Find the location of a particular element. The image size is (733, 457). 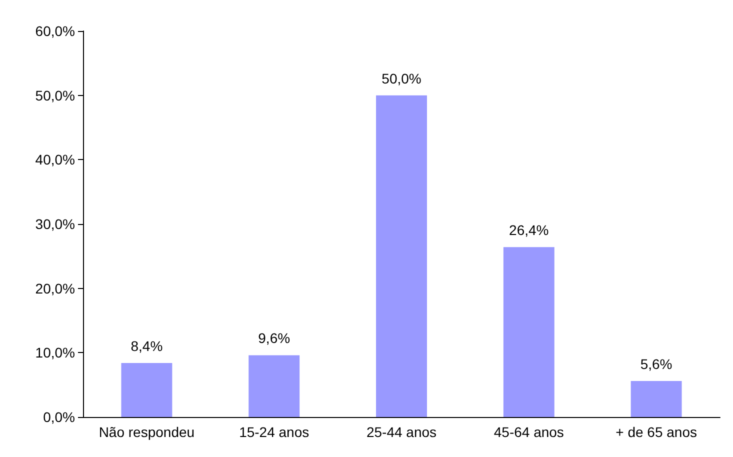

y-tick-label: 60,0% is located at coordinates (55, 31).